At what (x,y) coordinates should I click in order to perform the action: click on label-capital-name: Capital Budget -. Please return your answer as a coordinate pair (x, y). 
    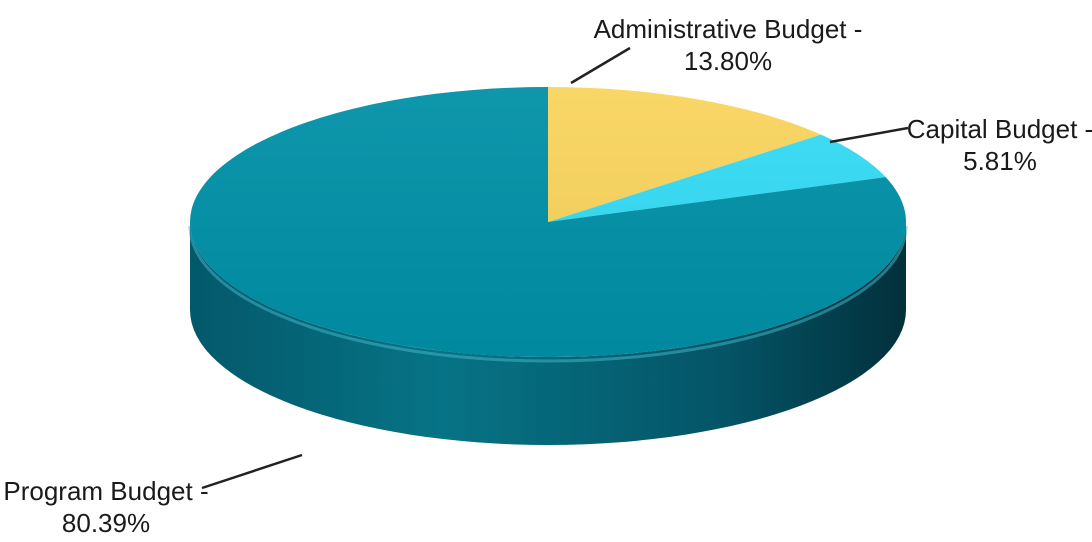
    Looking at the image, I should click on (999, 129).